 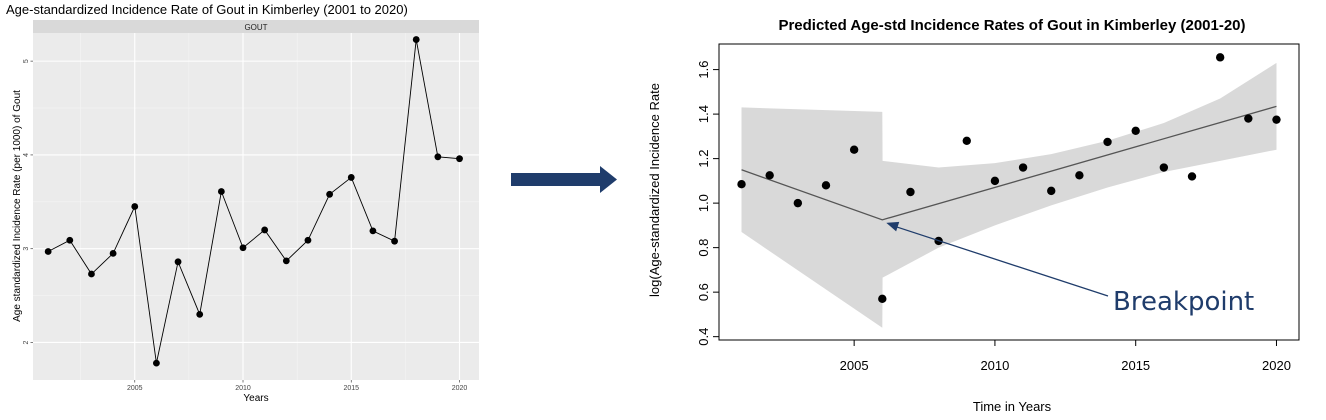 What do you see at coordinates (297, 386) in the screenshot?
I see `left-chart-x-ticks: 2005 2010 2015 2020` at bounding box center [297, 386].